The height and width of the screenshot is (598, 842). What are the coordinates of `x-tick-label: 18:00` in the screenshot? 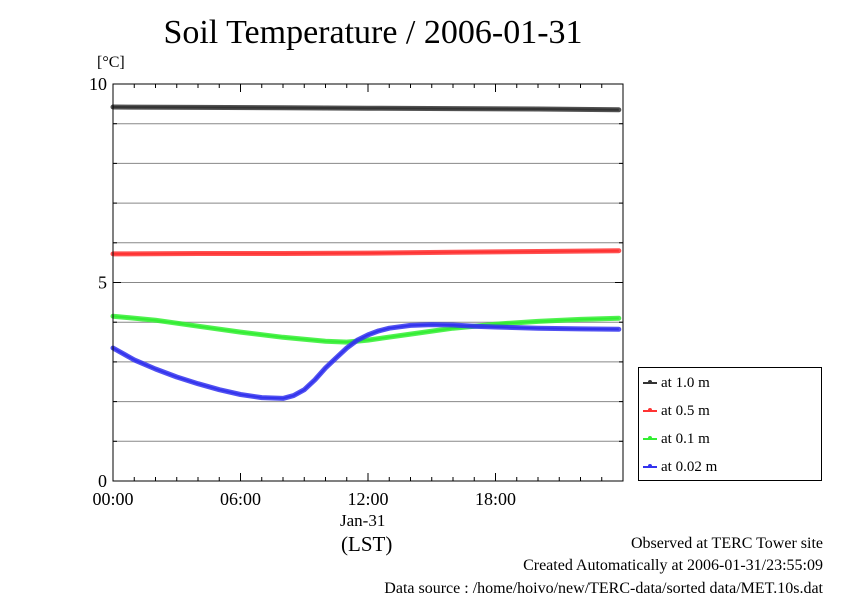 It's located at (495, 499).